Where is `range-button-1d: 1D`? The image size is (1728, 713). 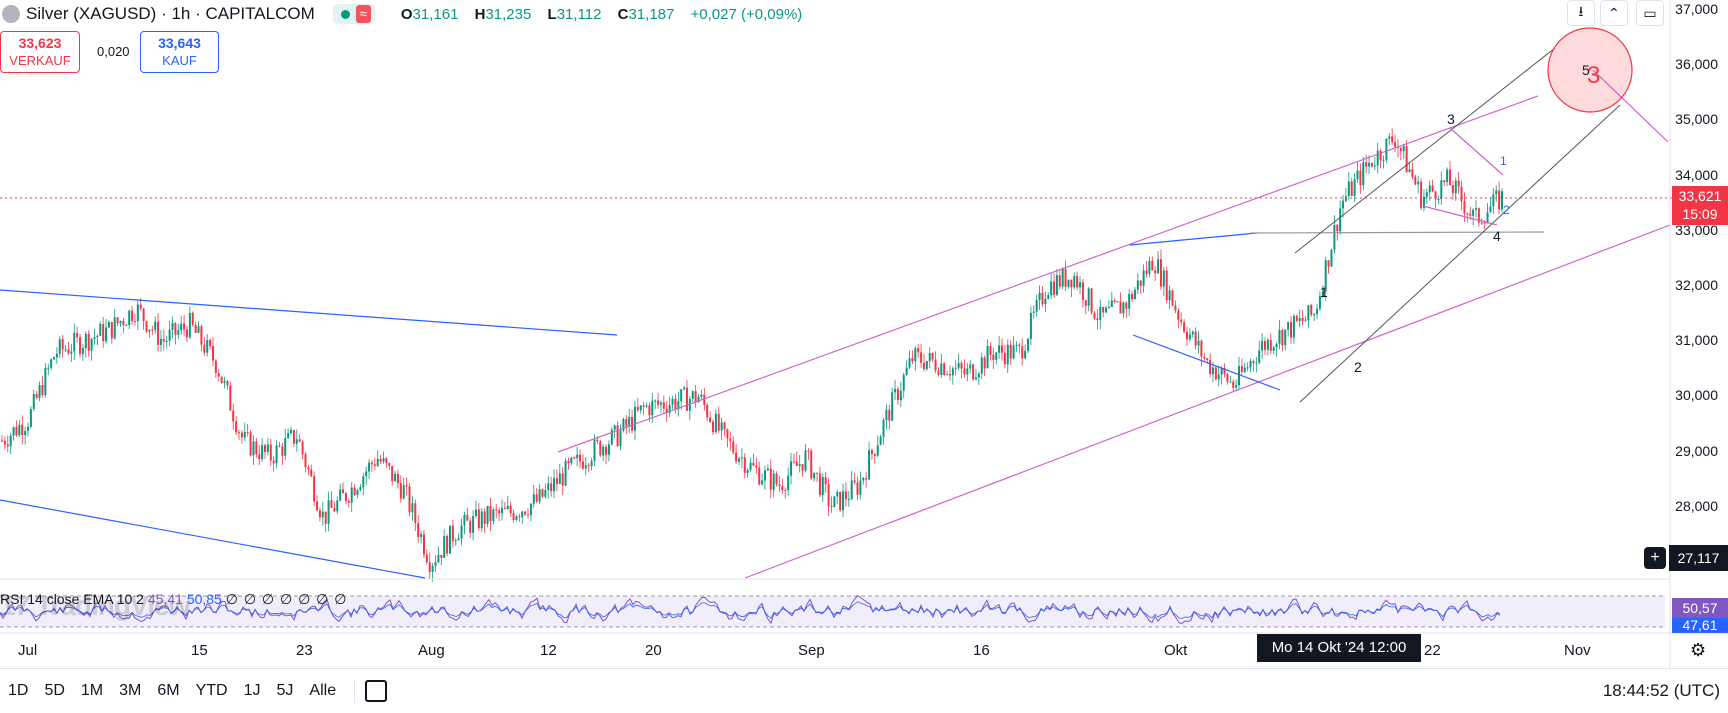 range-button-1d: 1D is located at coordinates (18, 690).